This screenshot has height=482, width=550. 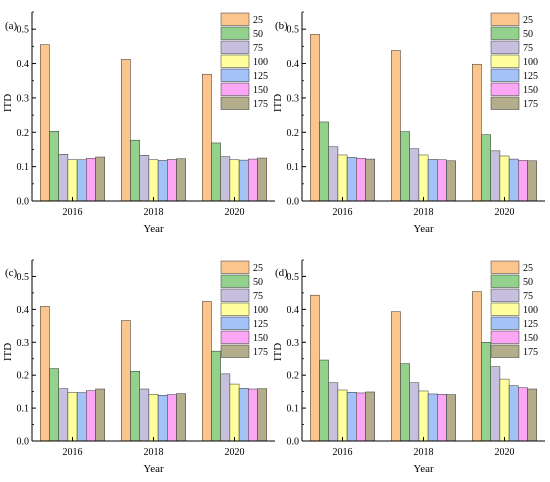 I want to click on legend-label: 150, so click(x=260, y=338).